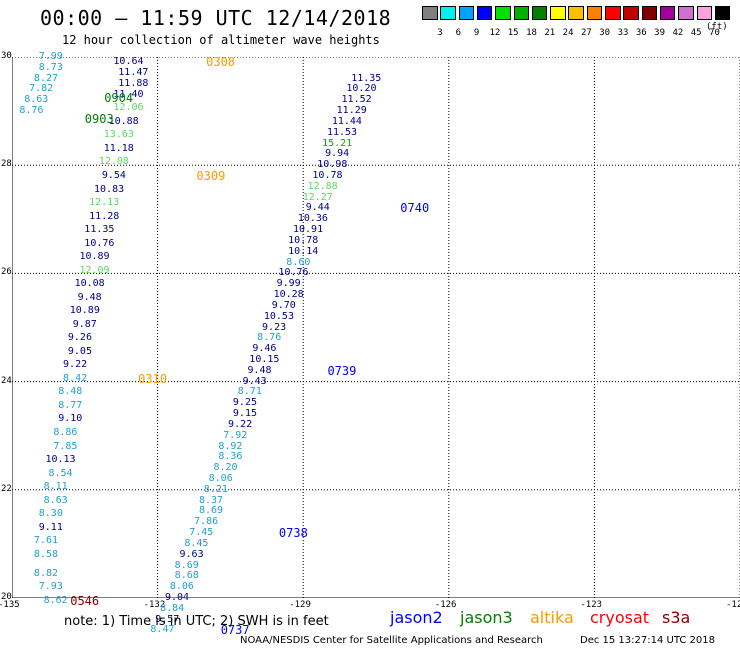  I want to click on wave-height-value: 10.28, so click(288, 295).